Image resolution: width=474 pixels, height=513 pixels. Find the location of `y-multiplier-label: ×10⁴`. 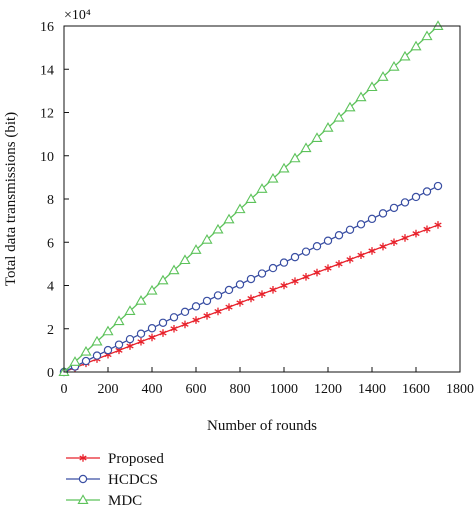

y-multiplier-label: ×10⁴ is located at coordinates (77, 15).